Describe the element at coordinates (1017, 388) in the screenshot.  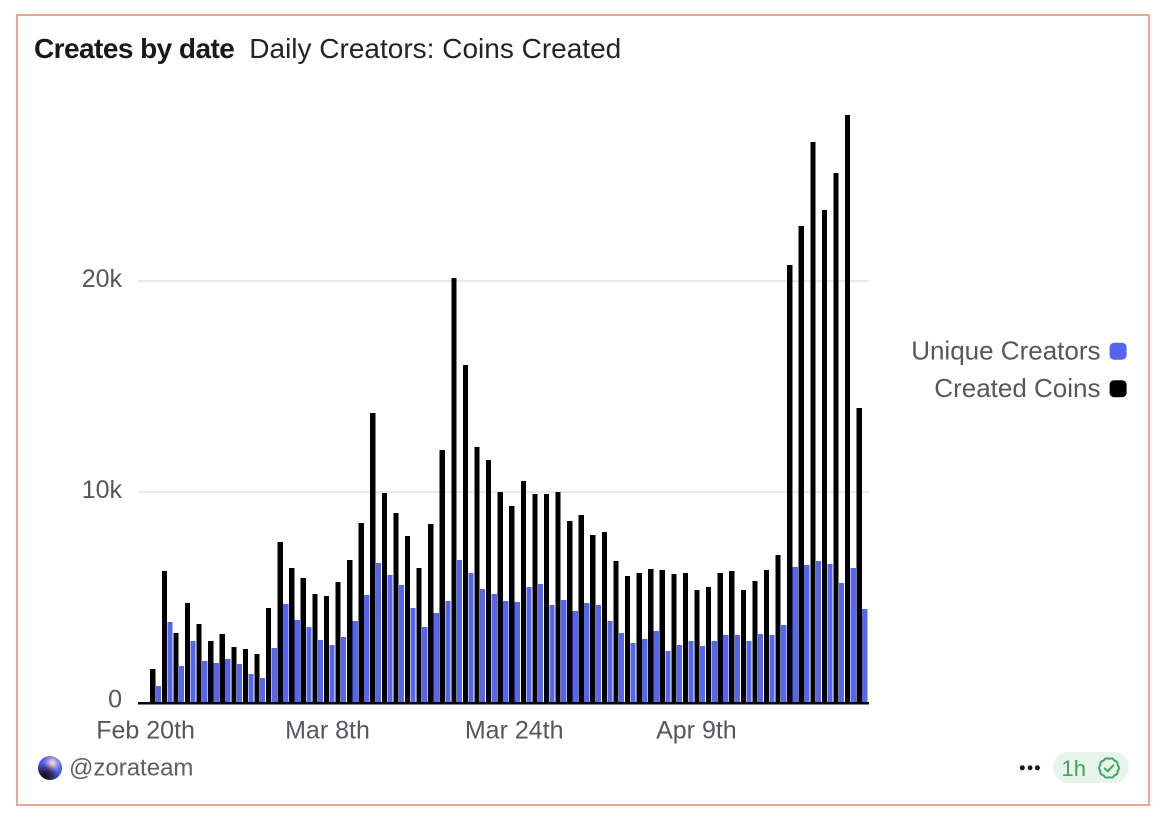
I see `svg-text: Created Coins` at that location.